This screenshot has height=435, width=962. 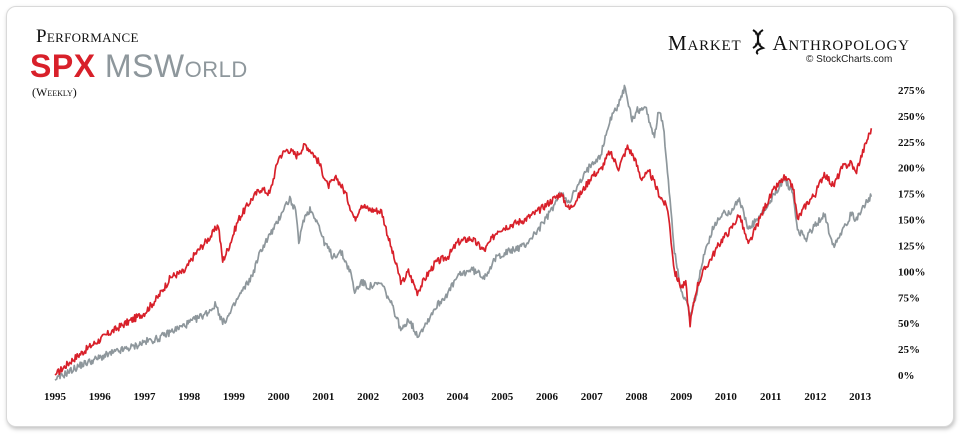 I want to click on brand-logo: Market Anthropology, so click(x=789, y=42).